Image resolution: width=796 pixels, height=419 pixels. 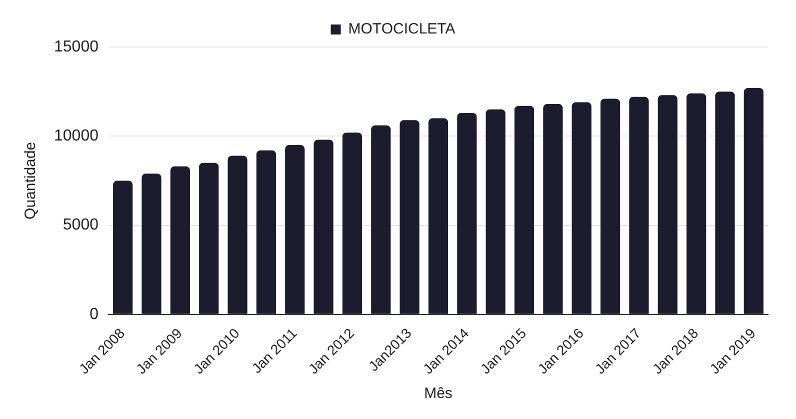 I want to click on y-tick-label: 0, so click(x=94, y=314).